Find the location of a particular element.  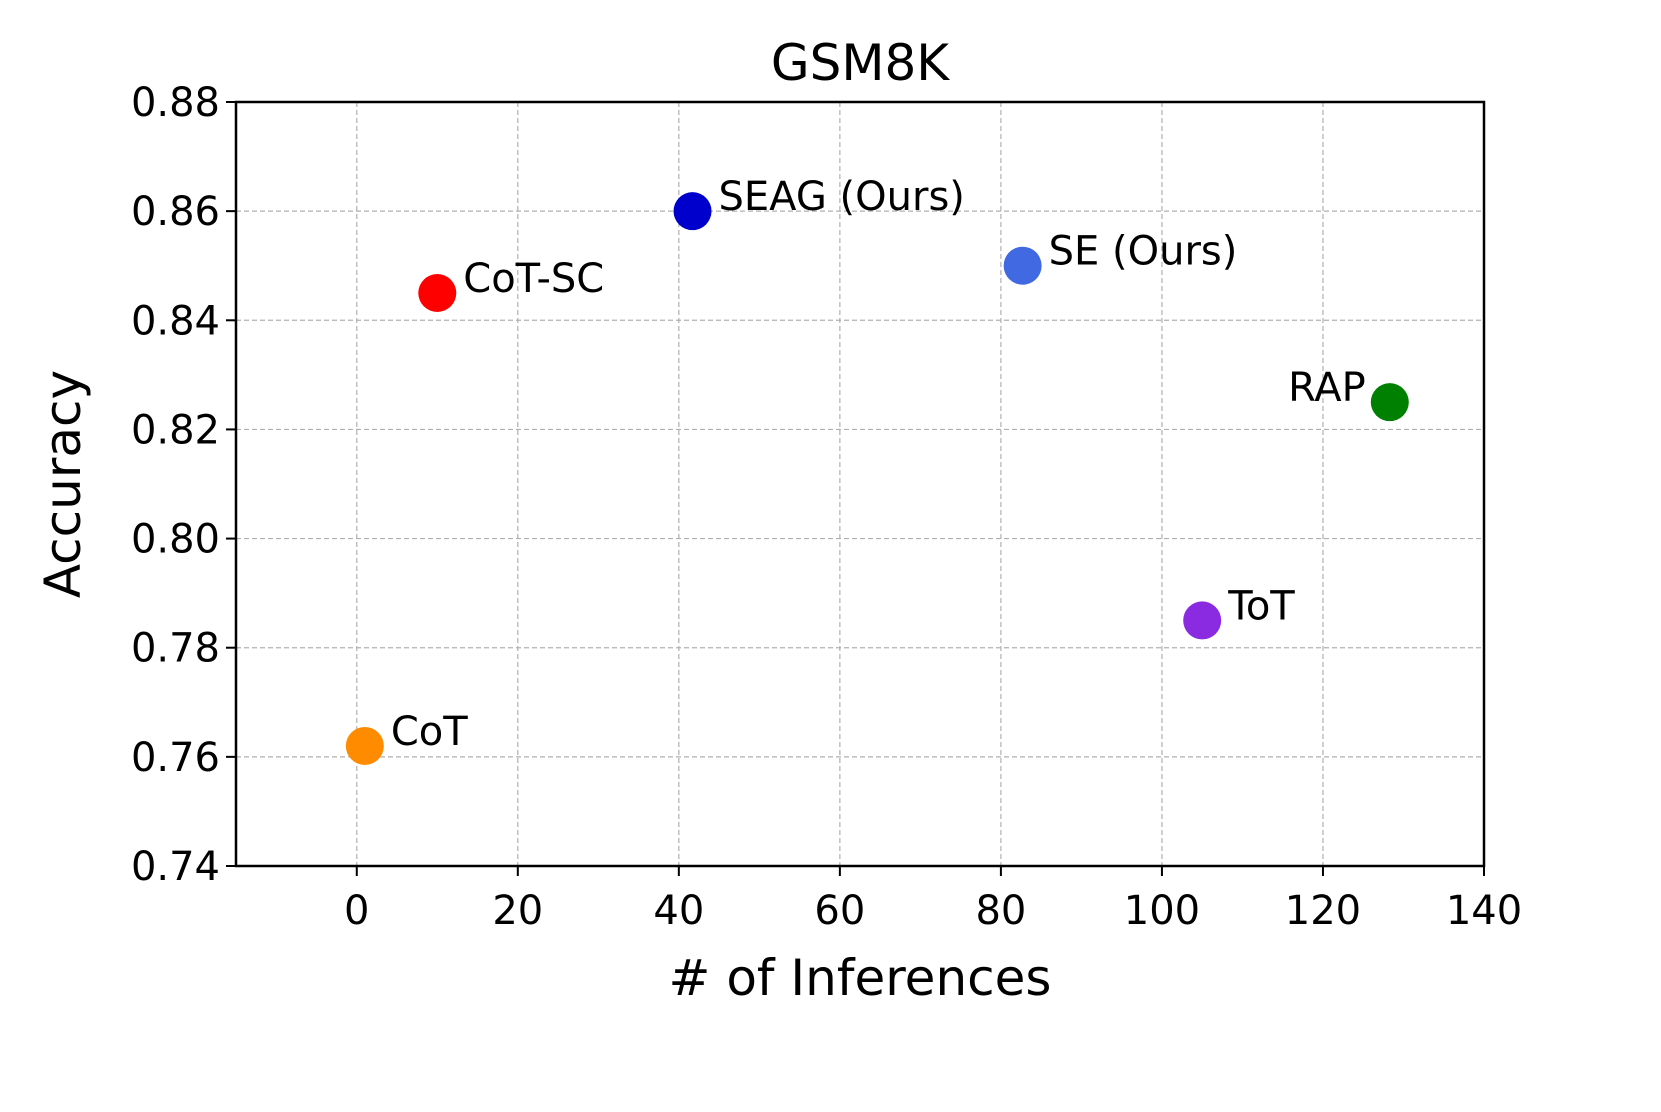

x-axis-label: # of Inferences is located at coordinates (860, 978).